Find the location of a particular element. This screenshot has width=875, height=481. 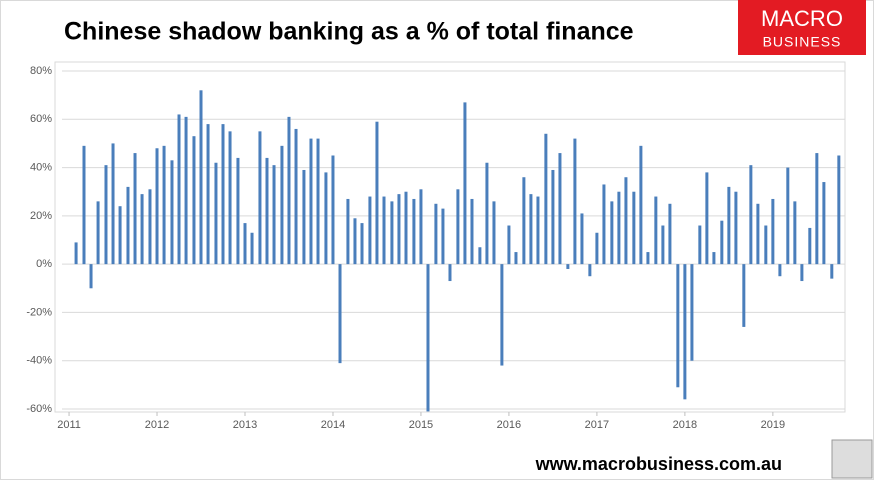

y-tick-label: -40% is located at coordinates (39, 361).